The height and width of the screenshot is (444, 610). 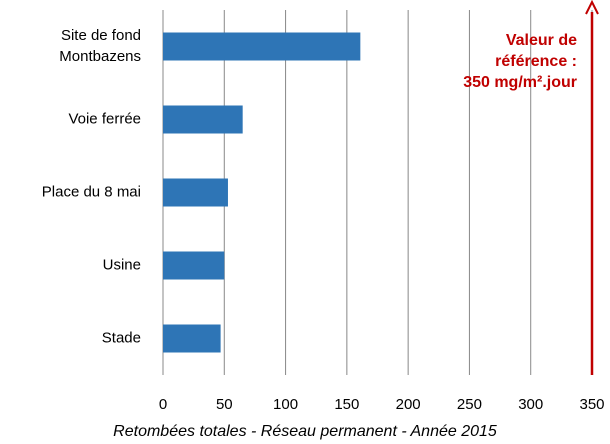 What do you see at coordinates (591, 404) in the screenshot?
I see `x-tick-label: 350` at bounding box center [591, 404].